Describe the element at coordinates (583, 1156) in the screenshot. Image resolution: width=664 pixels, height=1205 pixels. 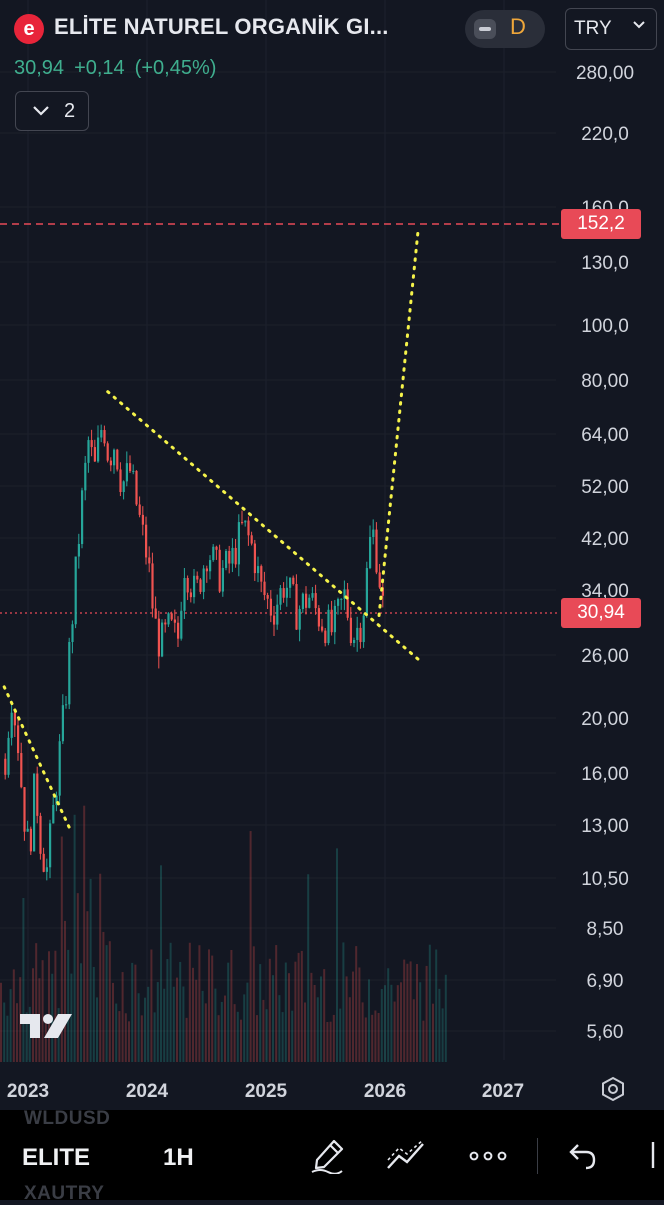
I see `undo-icon` at that location.